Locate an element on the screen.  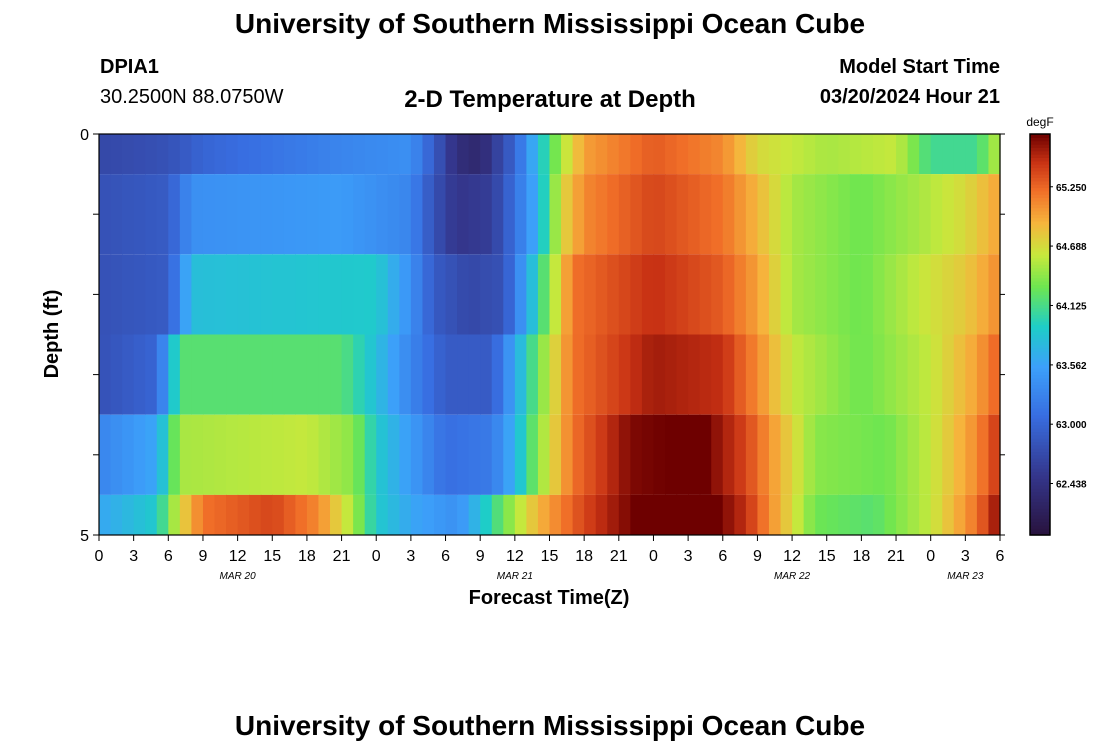
x-tick-label: 15 is located at coordinates (272, 556).